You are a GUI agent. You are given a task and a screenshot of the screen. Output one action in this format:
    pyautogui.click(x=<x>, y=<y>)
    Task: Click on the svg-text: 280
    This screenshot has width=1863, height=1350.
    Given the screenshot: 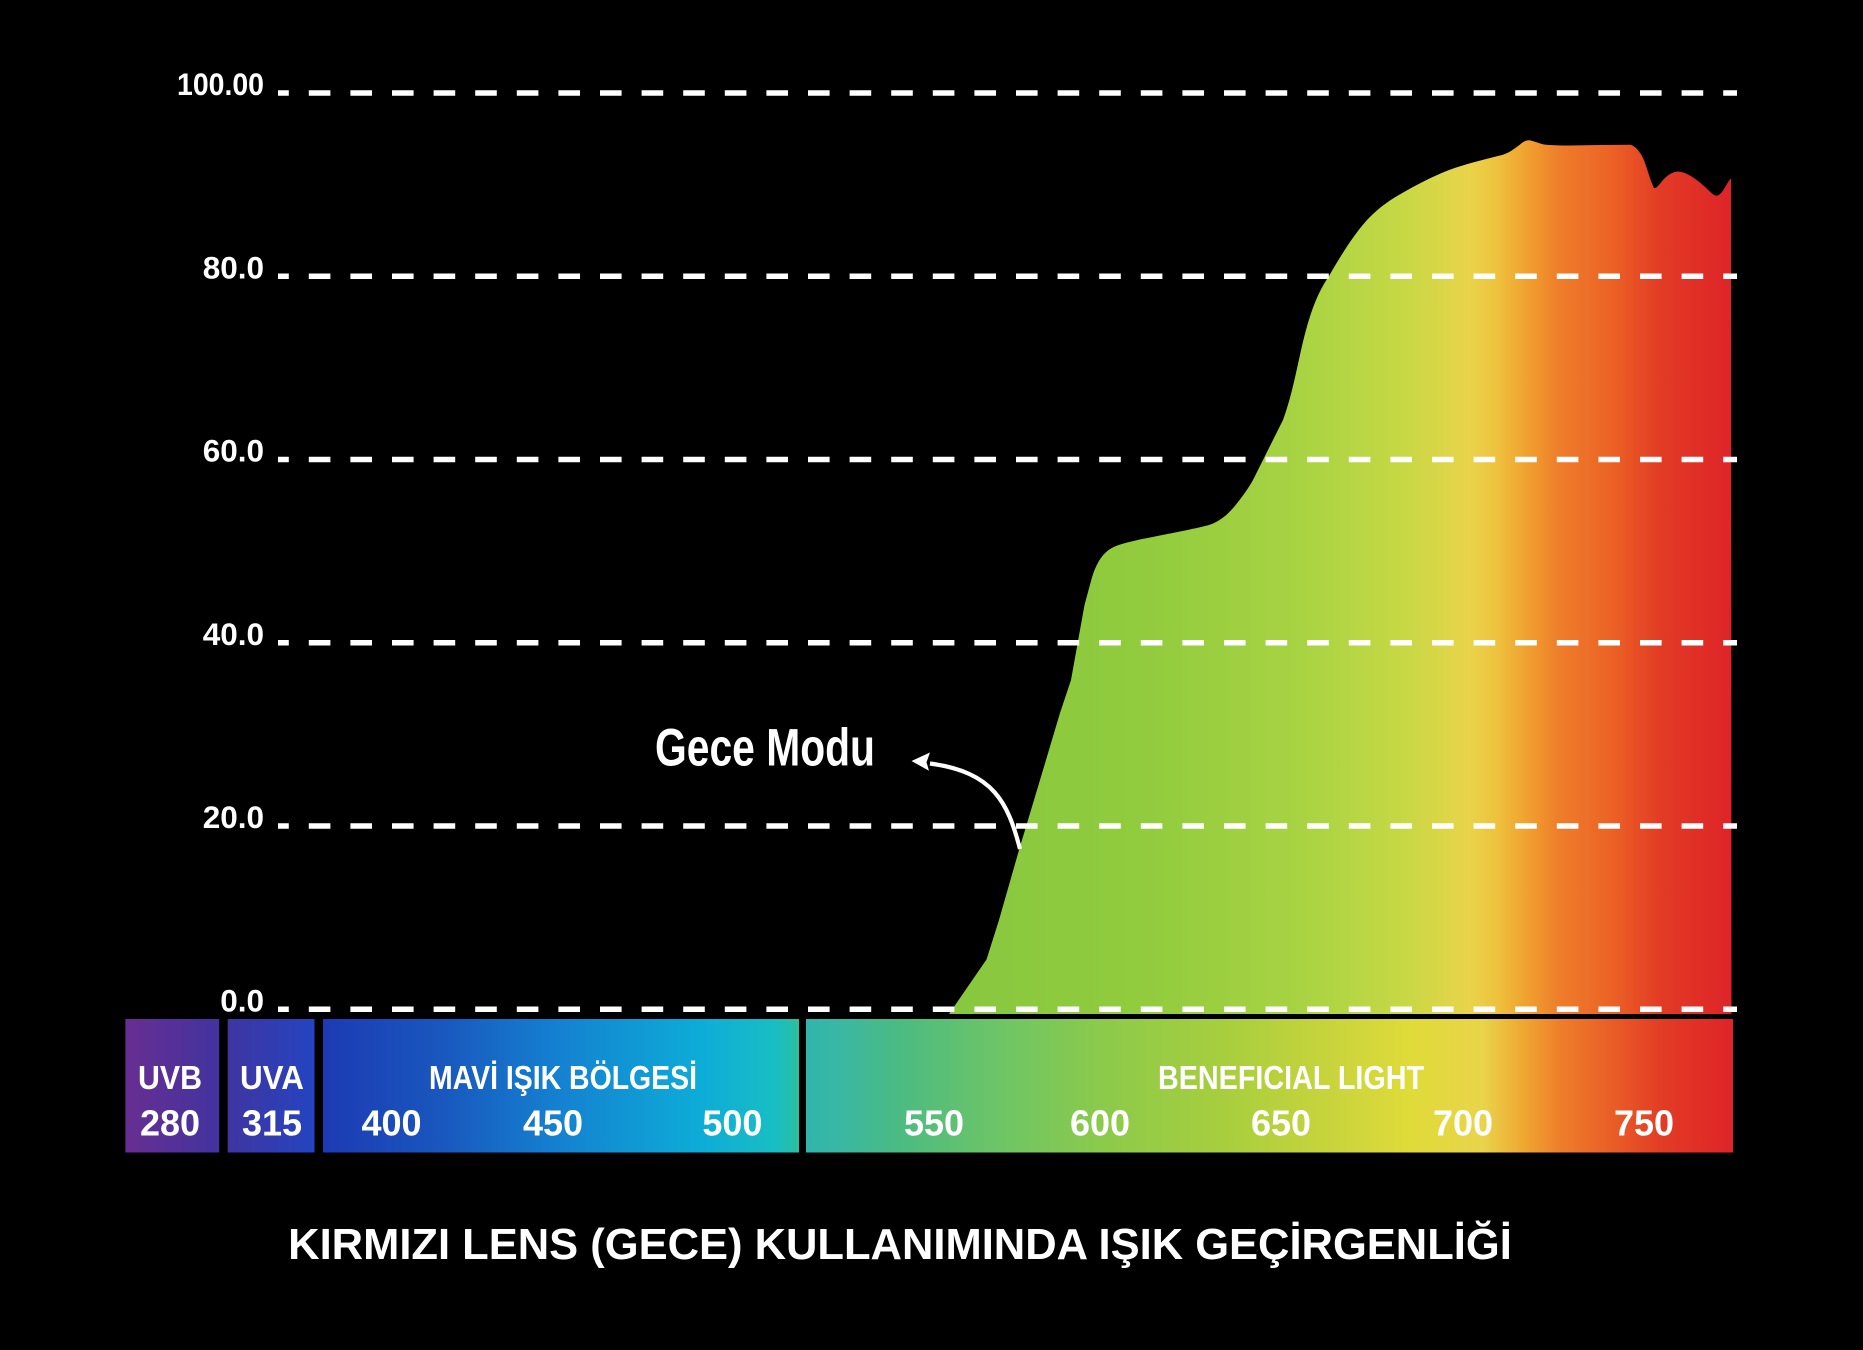 What is the action you would take?
    pyautogui.click(x=170, y=1123)
    